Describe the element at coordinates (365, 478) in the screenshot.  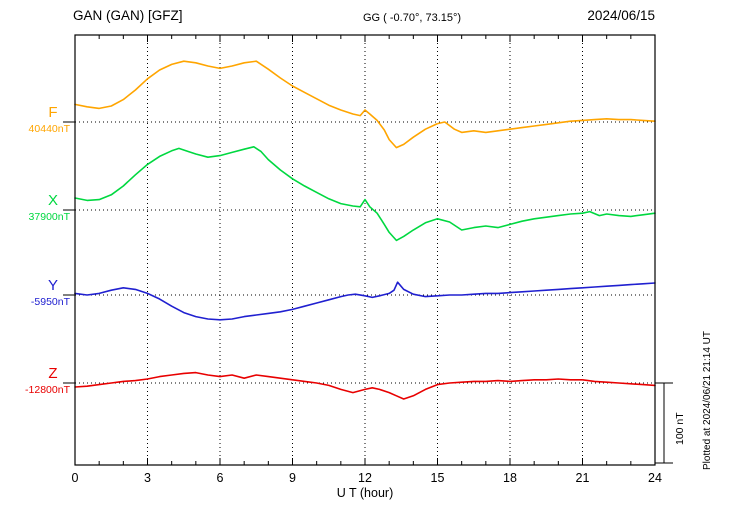
I see `x-tick-label: 12` at that location.